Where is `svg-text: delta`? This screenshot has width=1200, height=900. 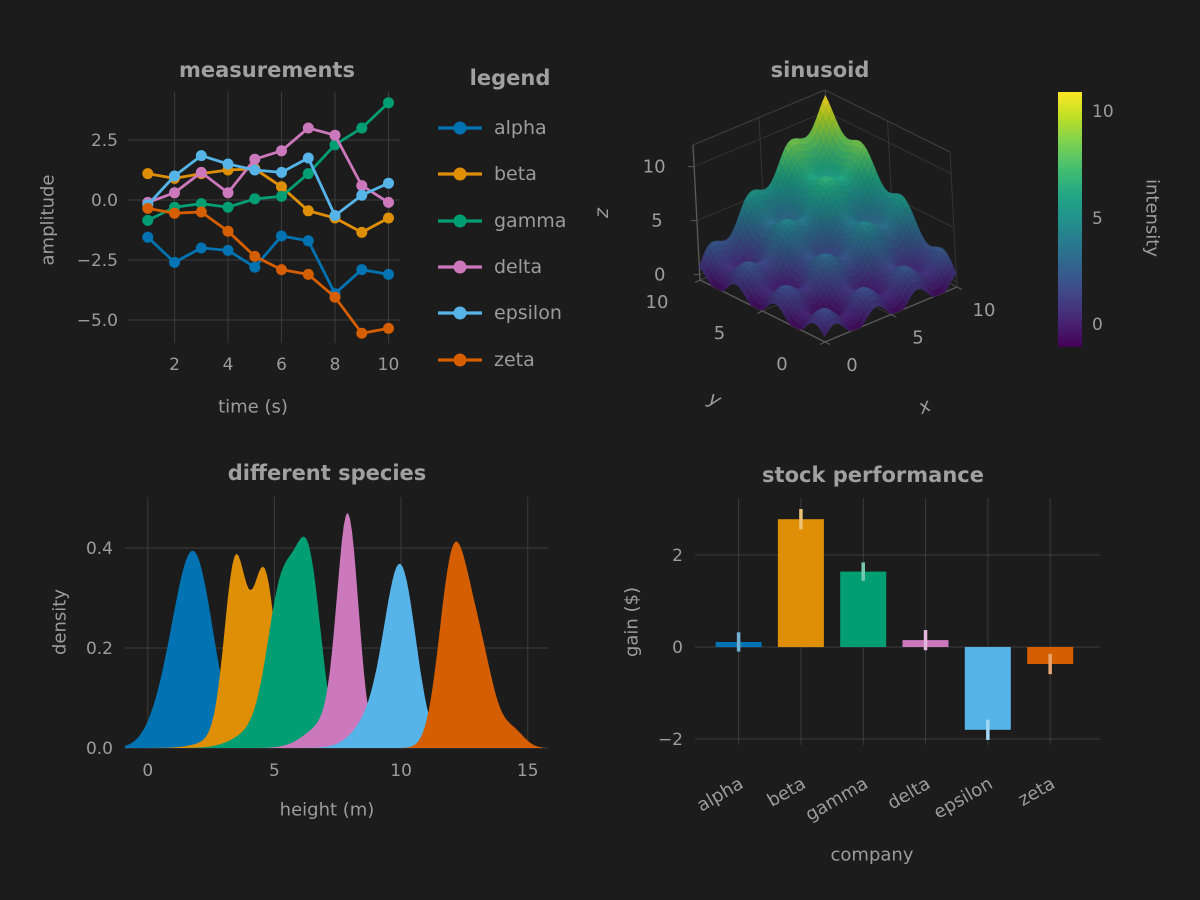
svg-text: delta is located at coordinates (909, 793).